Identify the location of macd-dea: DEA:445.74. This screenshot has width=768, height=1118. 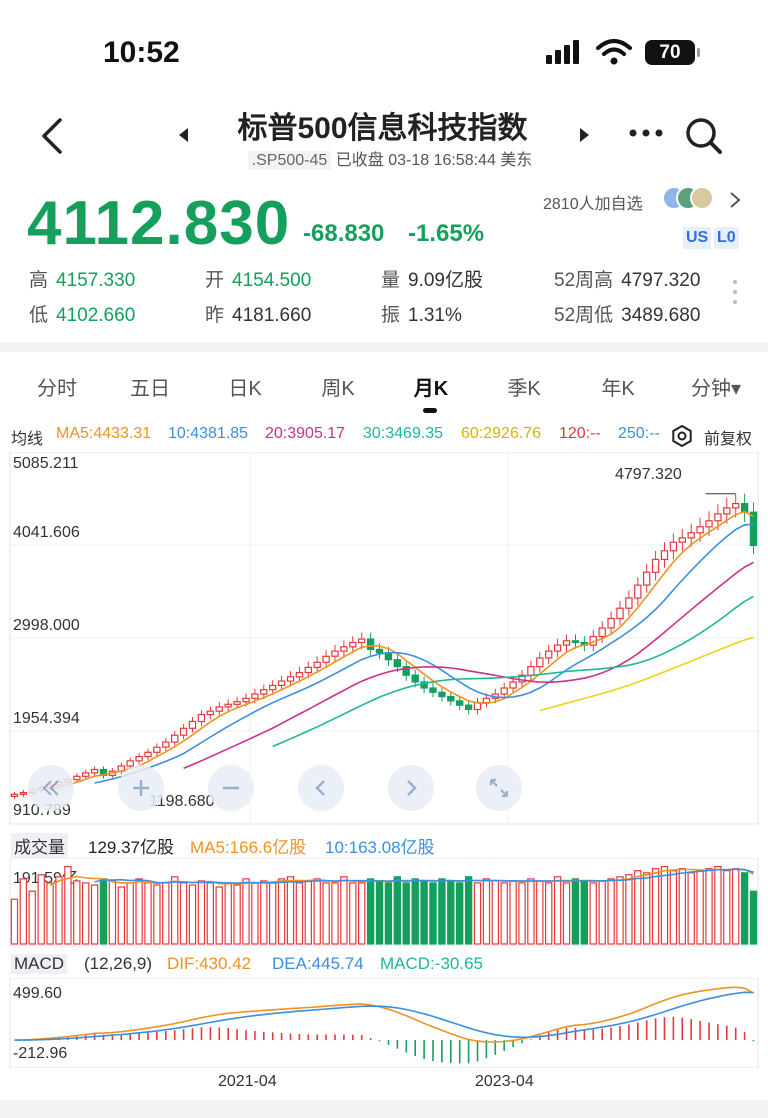
(318, 963).